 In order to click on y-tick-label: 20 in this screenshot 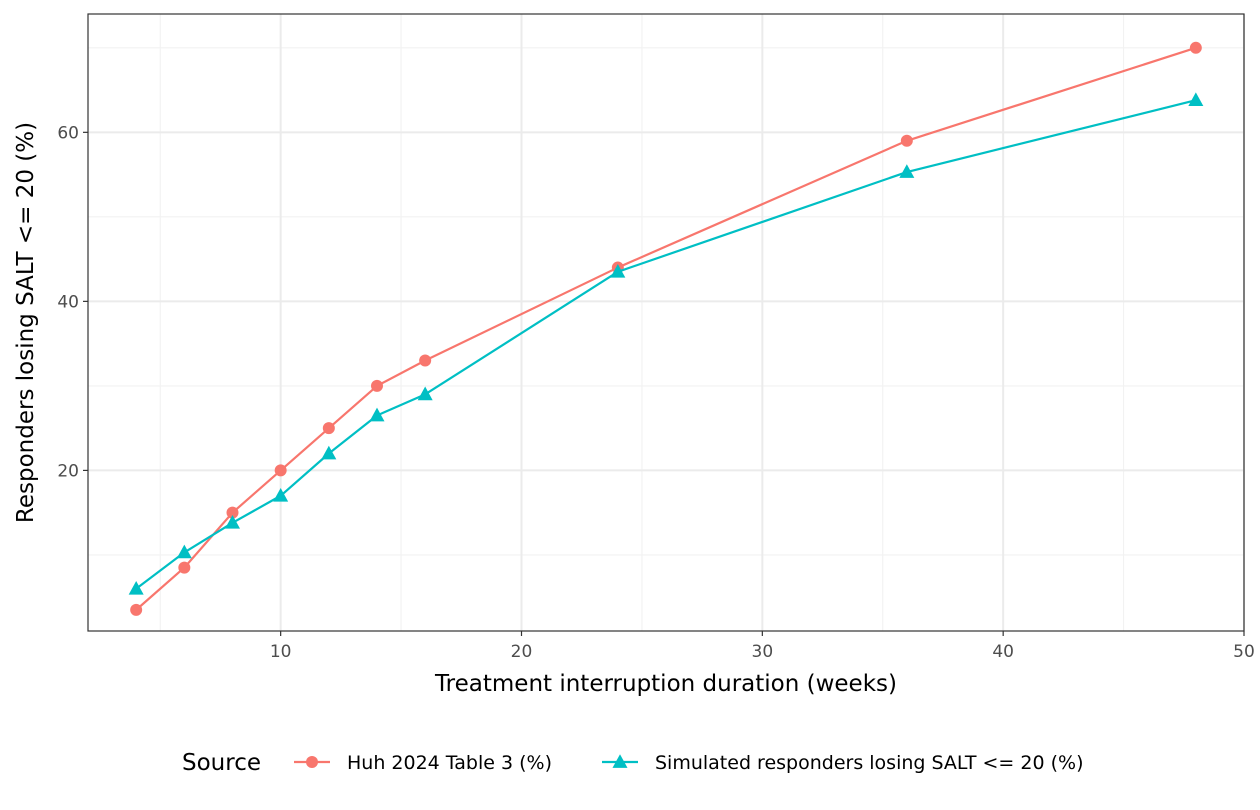, I will do `click(68, 471)`.